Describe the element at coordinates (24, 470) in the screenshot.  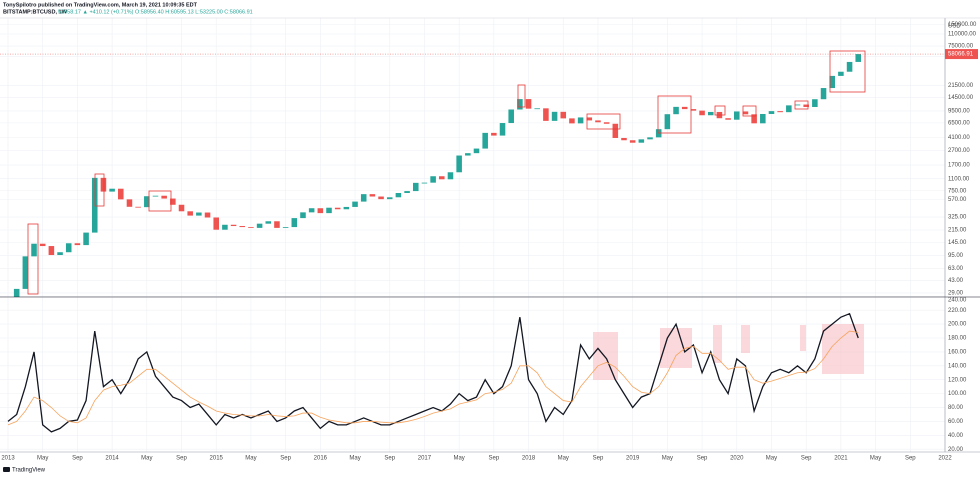
I see `footer: TradingView` at that location.